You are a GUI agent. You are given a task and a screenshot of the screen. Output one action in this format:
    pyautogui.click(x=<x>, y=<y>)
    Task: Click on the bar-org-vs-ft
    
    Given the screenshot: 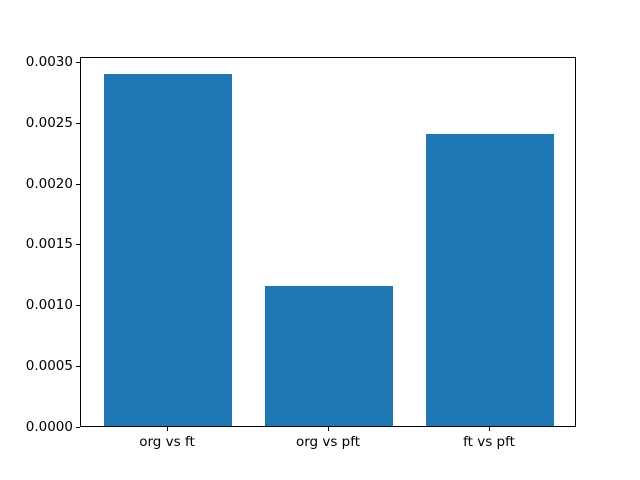 What is the action you would take?
    pyautogui.click(x=168, y=249)
    